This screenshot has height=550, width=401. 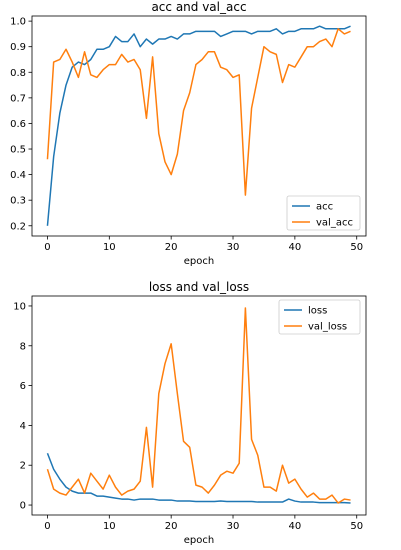 I want to click on y-tick-label: 0.3, so click(x=18, y=201).